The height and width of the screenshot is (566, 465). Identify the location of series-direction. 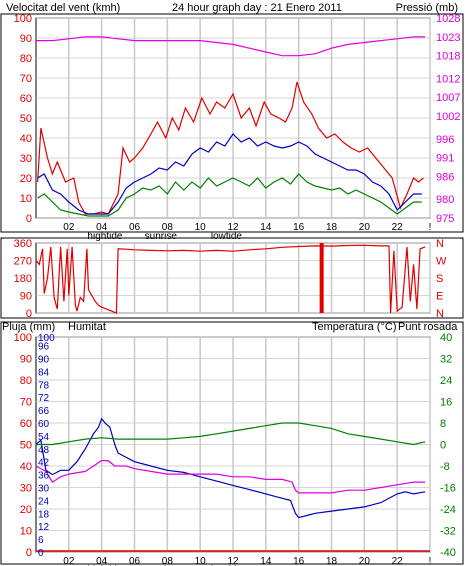
(230, 279).